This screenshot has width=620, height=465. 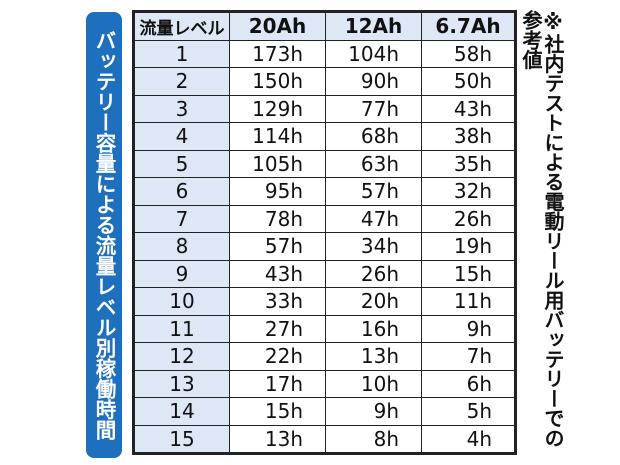 I want to click on flow-level-cell: 8, so click(x=181, y=246).